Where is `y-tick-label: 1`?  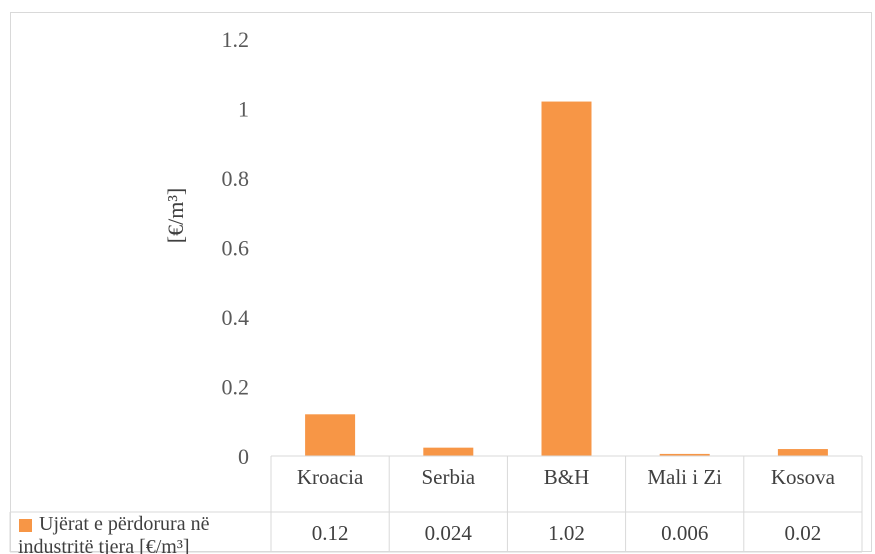
y-tick-label: 1 is located at coordinates (243, 109).